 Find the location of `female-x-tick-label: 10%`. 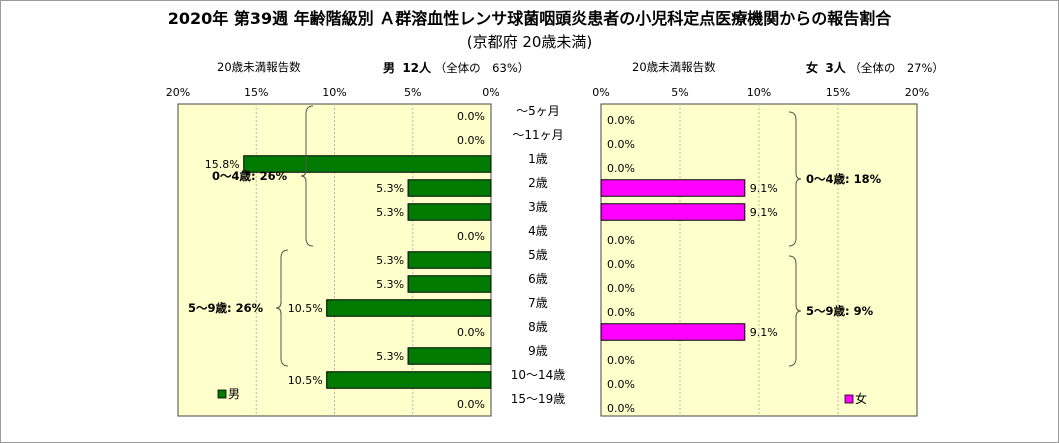

female-x-tick-label: 10% is located at coordinates (759, 92).